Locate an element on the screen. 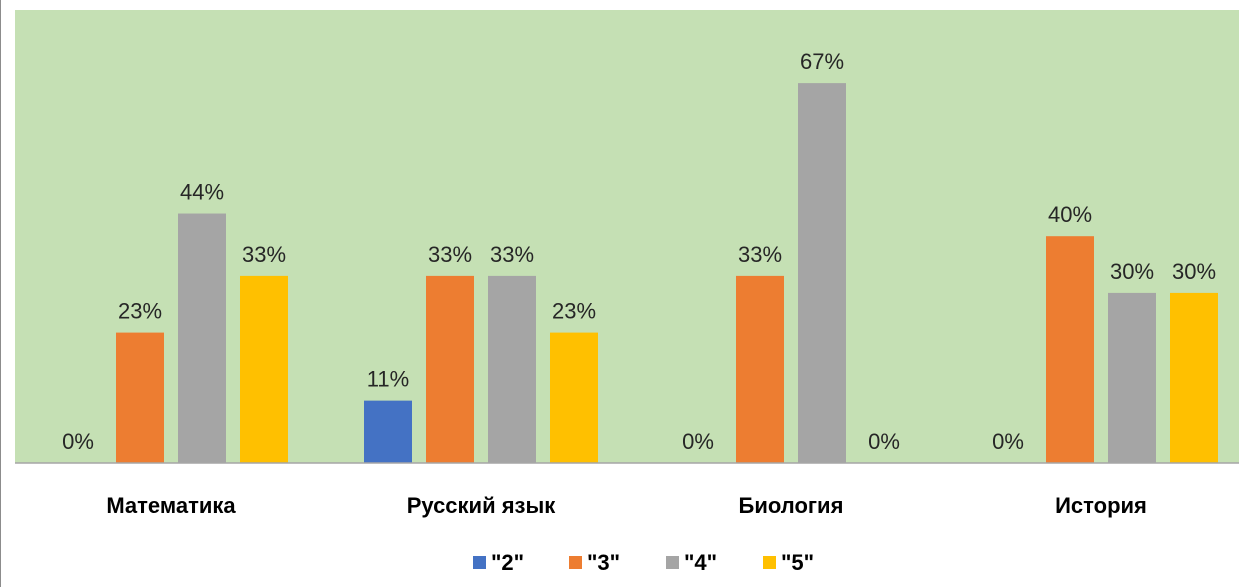  legend-label: "5" is located at coordinates (797, 562).